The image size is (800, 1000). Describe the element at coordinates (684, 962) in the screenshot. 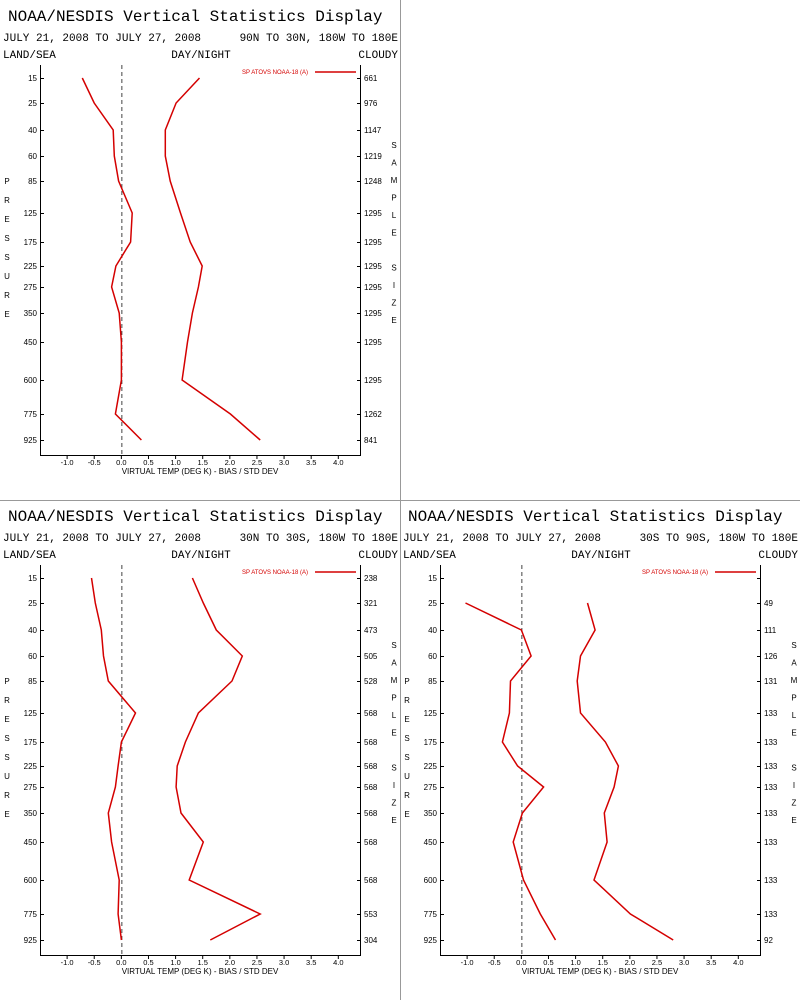

I see `x-tick-label: 3.0` at that location.